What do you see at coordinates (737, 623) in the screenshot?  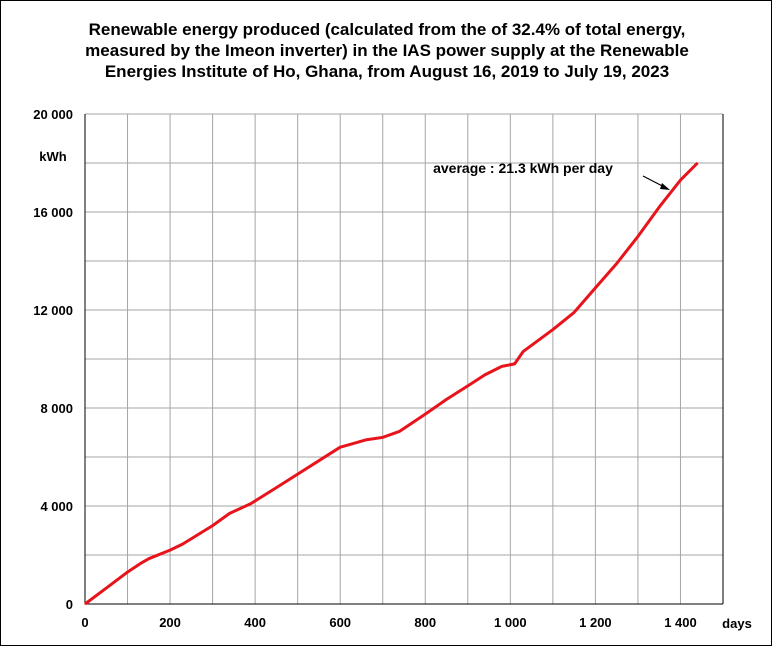 I see `x-axis-label: days` at bounding box center [737, 623].